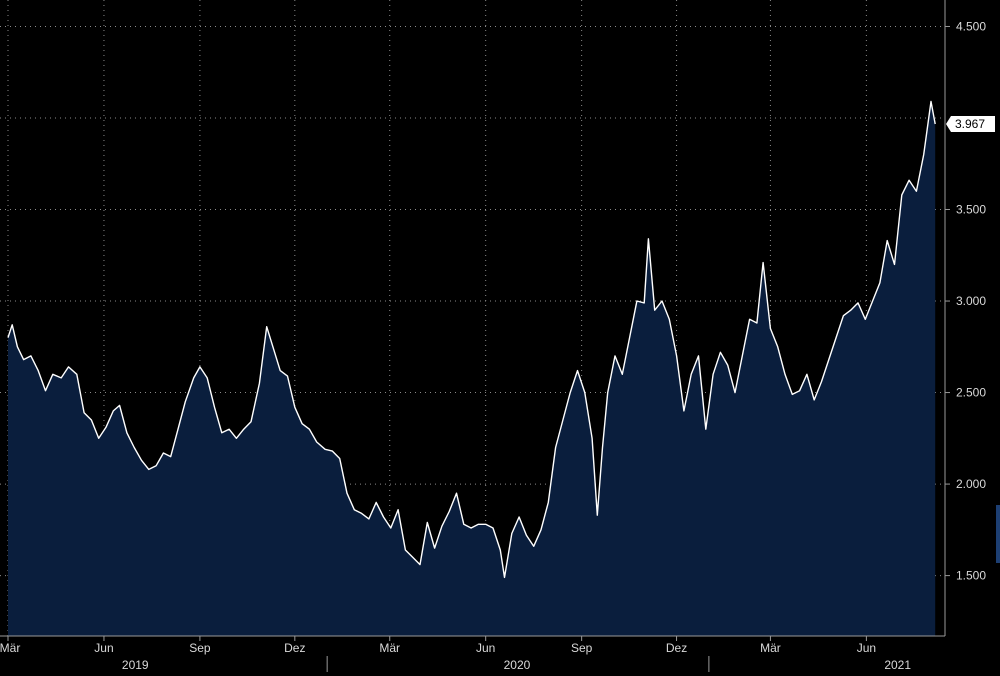  I want to click on scroll-tab, so click(998, 534).